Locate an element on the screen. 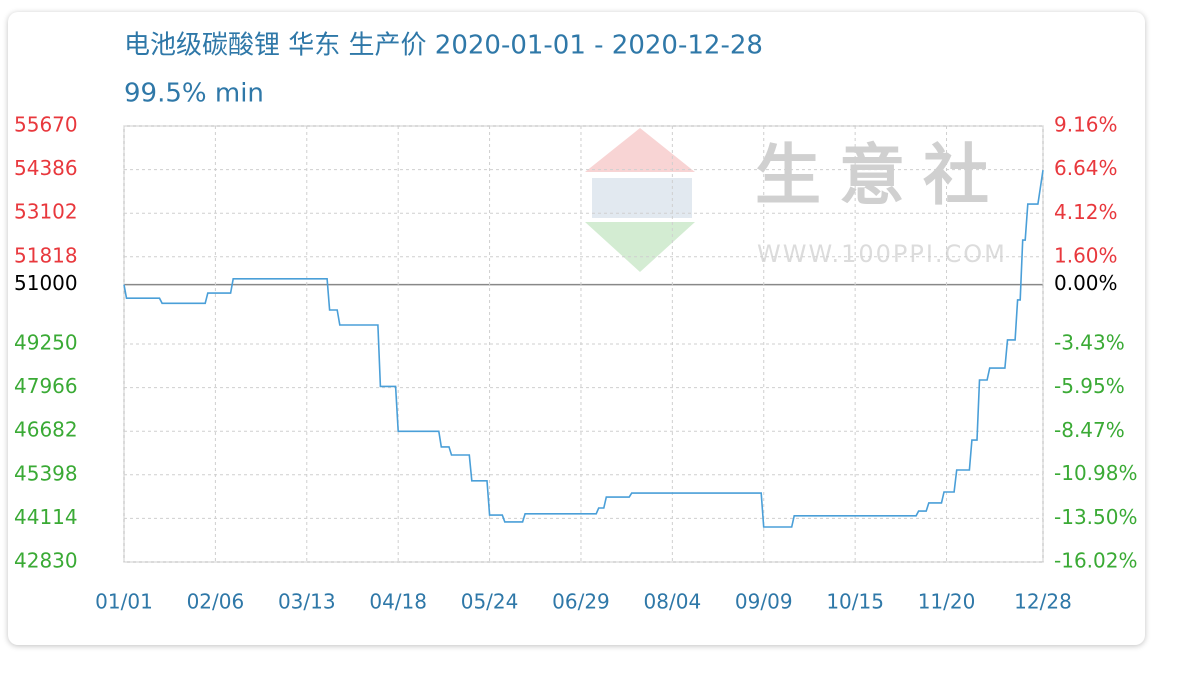  y-tick-label: 42830 is located at coordinates (46, 561).